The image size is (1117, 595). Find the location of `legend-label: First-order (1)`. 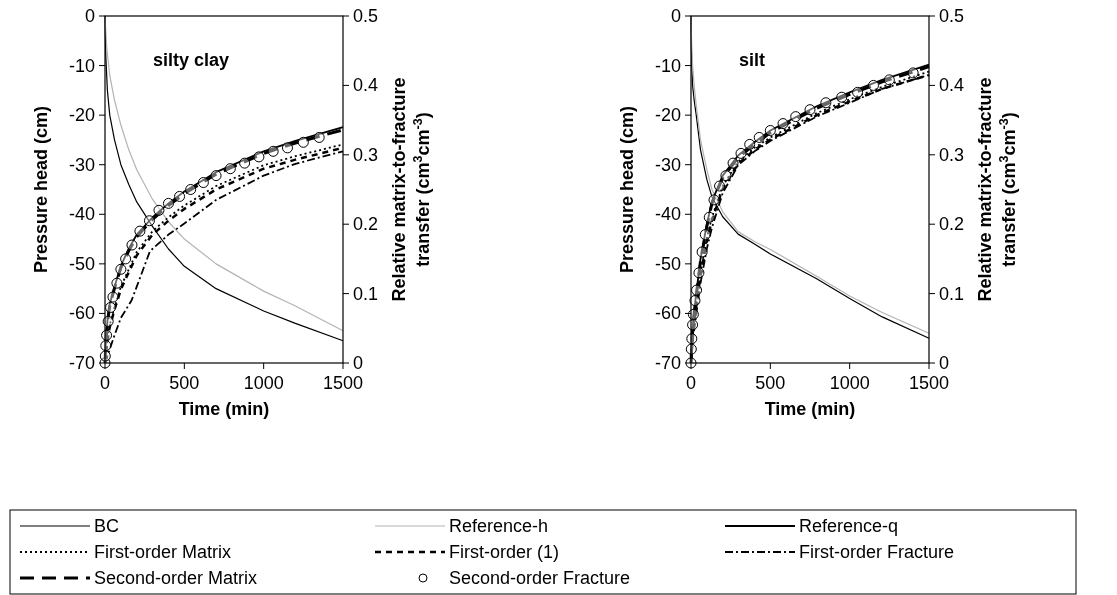

legend-label: First-order (1) is located at coordinates (504, 552).